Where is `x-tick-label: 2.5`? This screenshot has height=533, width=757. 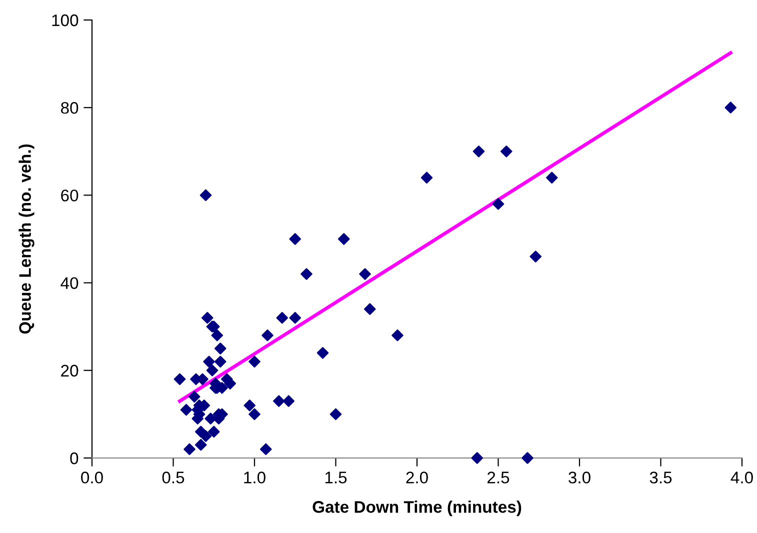 x-tick-label: 2.5 is located at coordinates (499, 478).